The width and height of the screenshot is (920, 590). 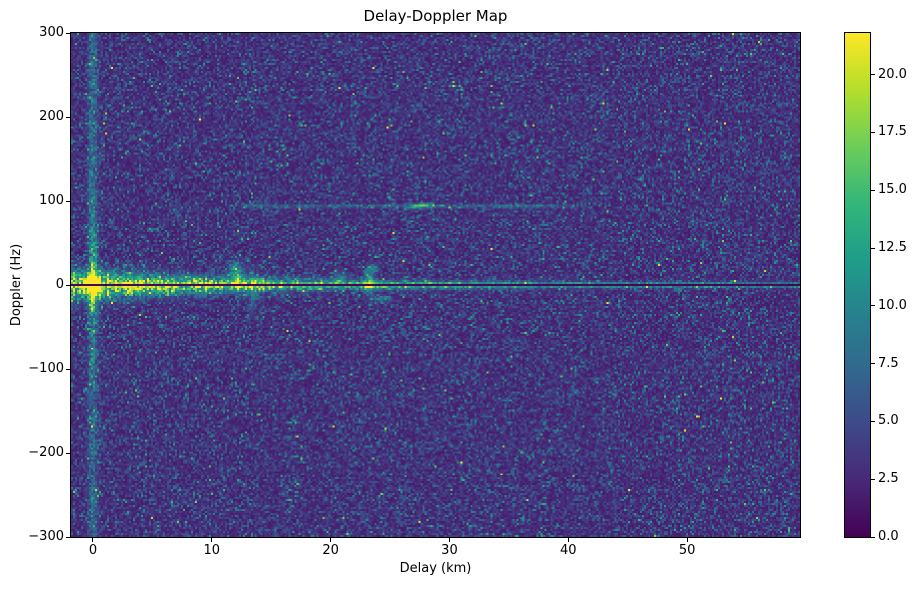 I want to click on x-tick-label: 50, so click(x=687, y=550).